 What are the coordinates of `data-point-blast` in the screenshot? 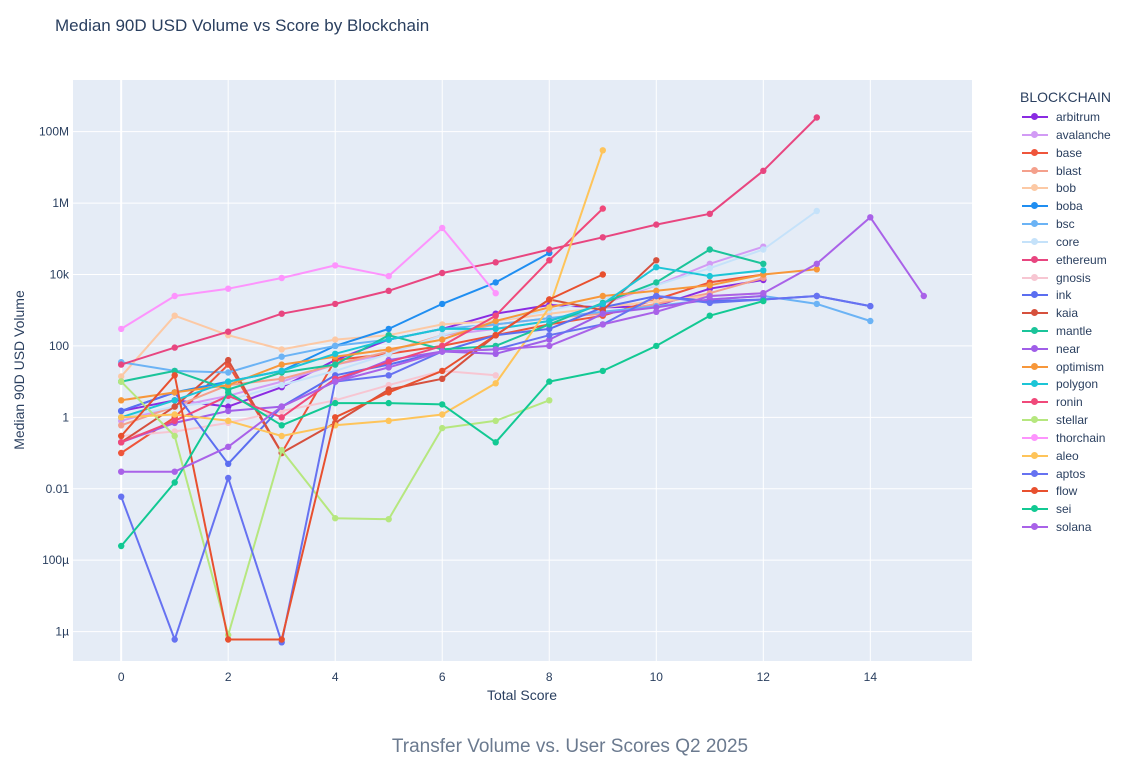 It's located at (281, 378).